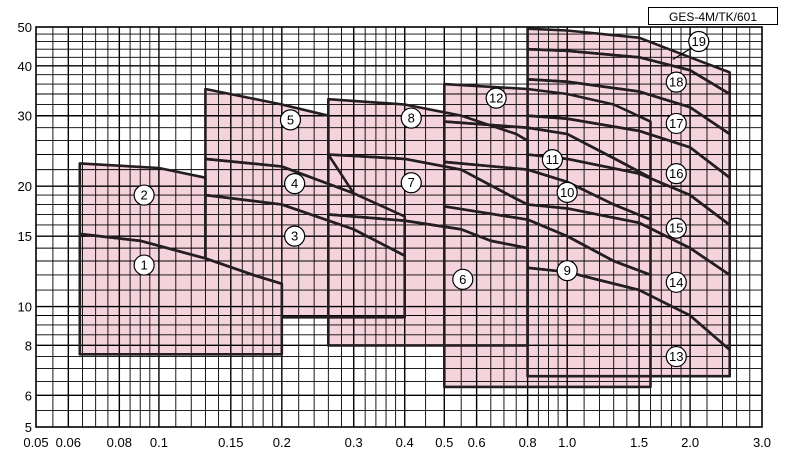 Image resolution: width=789 pixels, height=464 pixels. What do you see at coordinates (639, 442) in the screenshot?
I see `x-tick-label: 1.5` at bounding box center [639, 442].